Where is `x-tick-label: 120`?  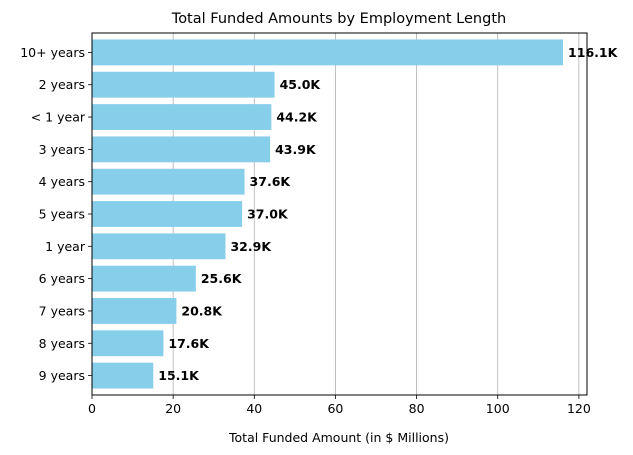 x-tick-label: 120 is located at coordinates (579, 408).